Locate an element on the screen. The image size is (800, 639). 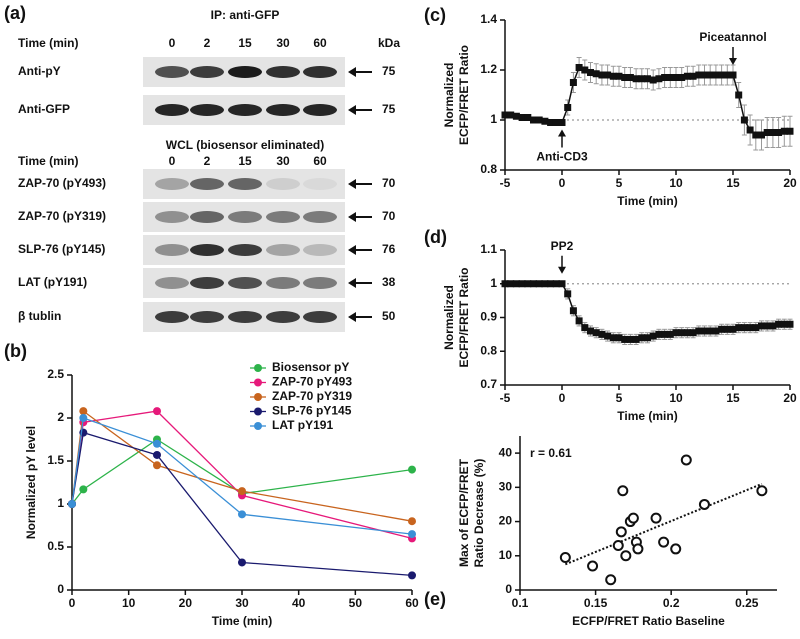
legend-label: ZAP-70 pY493 is located at coordinates (312, 382).